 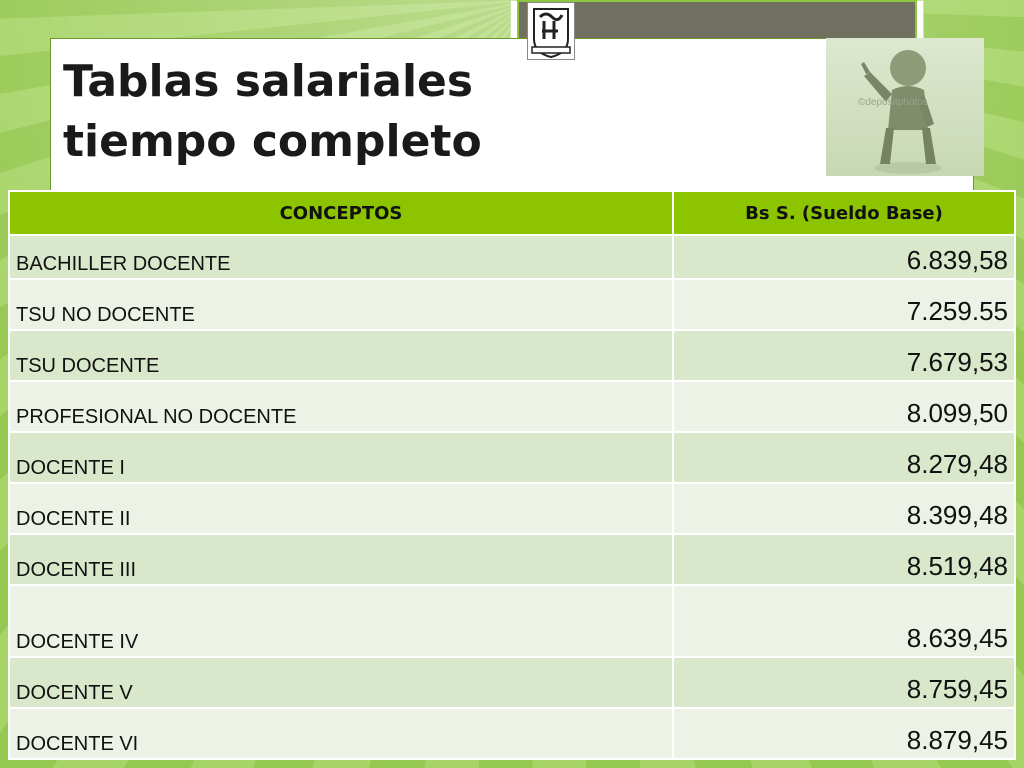 What do you see at coordinates (844, 621) in the screenshot?
I see `amount-cell: 8.639,45` at bounding box center [844, 621].